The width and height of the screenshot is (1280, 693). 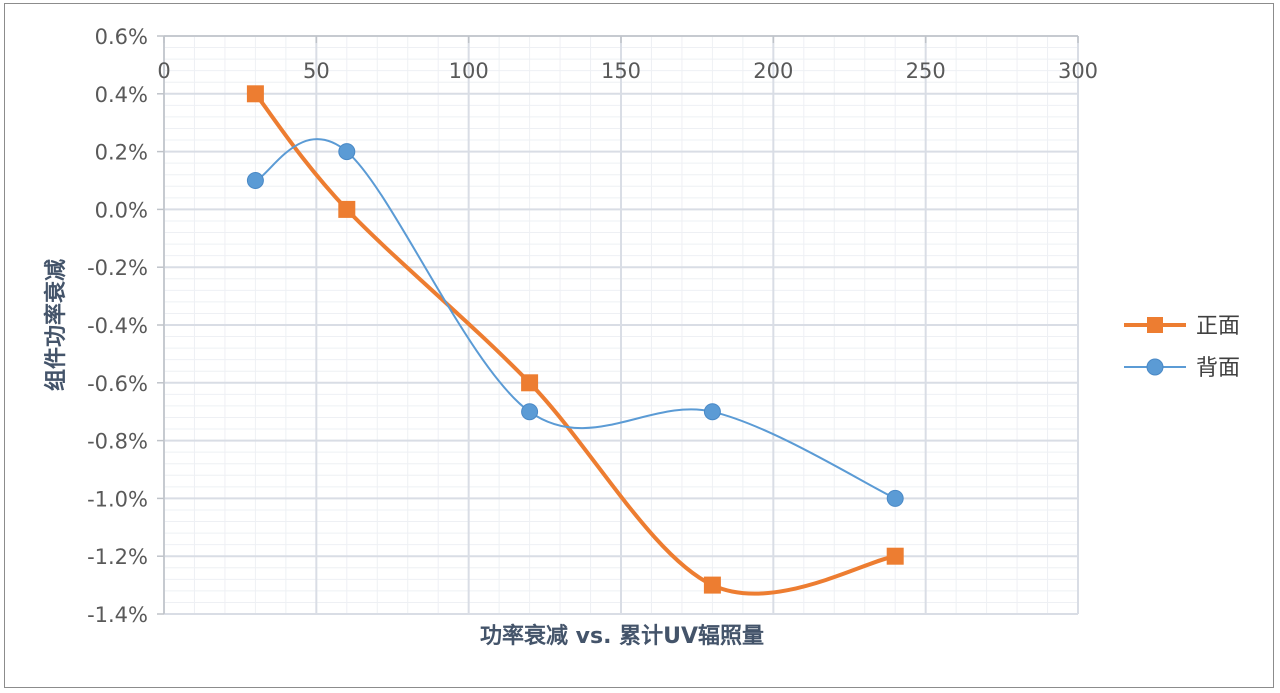 I want to click on x-tick-label: 250, so click(x=926, y=71).